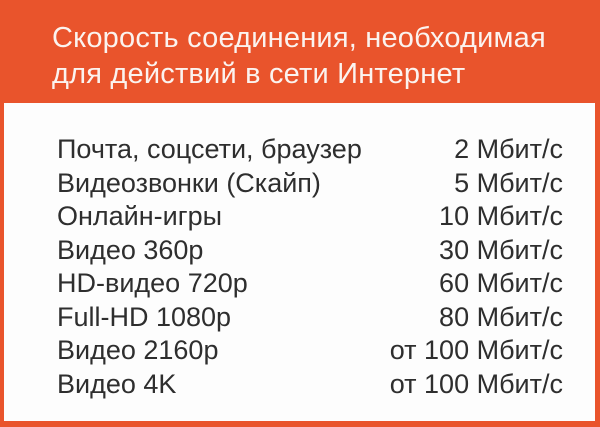  Describe the element at coordinates (501, 216) in the screenshot. I see `speed-value: 10 Мбит/с` at that location.